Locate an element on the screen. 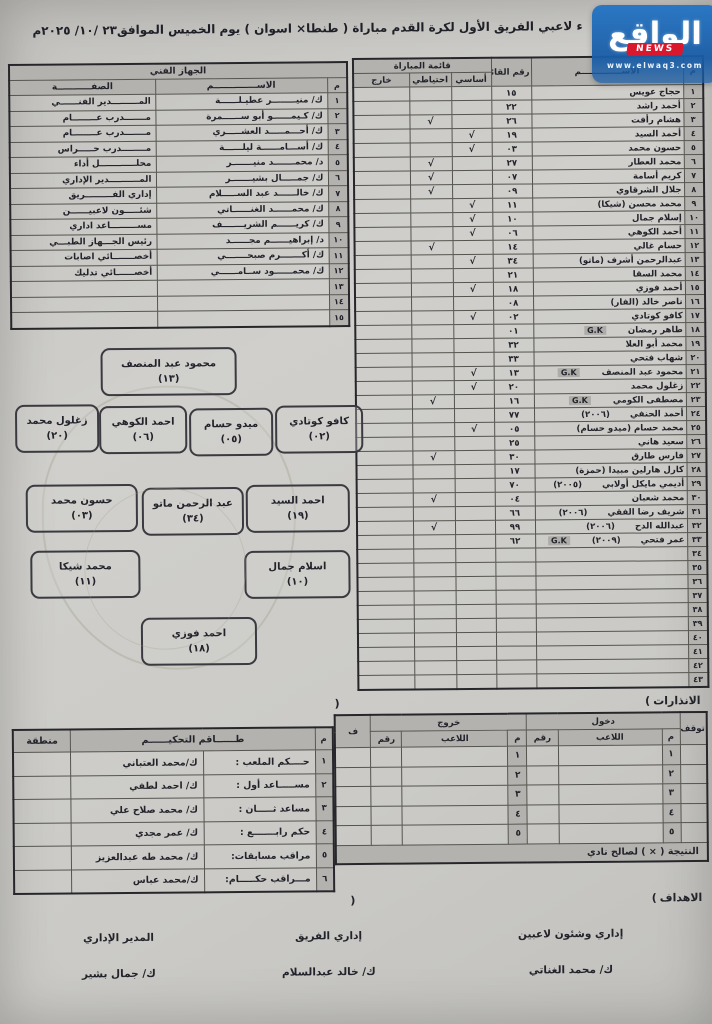 The width and height of the screenshot is (712, 1024). out-player-cell is located at coordinates (455, 776).